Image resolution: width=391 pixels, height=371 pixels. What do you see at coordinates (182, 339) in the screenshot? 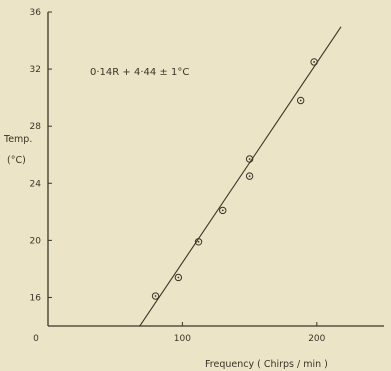
I see `x-tick-label: 100` at bounding box center [182, 339].